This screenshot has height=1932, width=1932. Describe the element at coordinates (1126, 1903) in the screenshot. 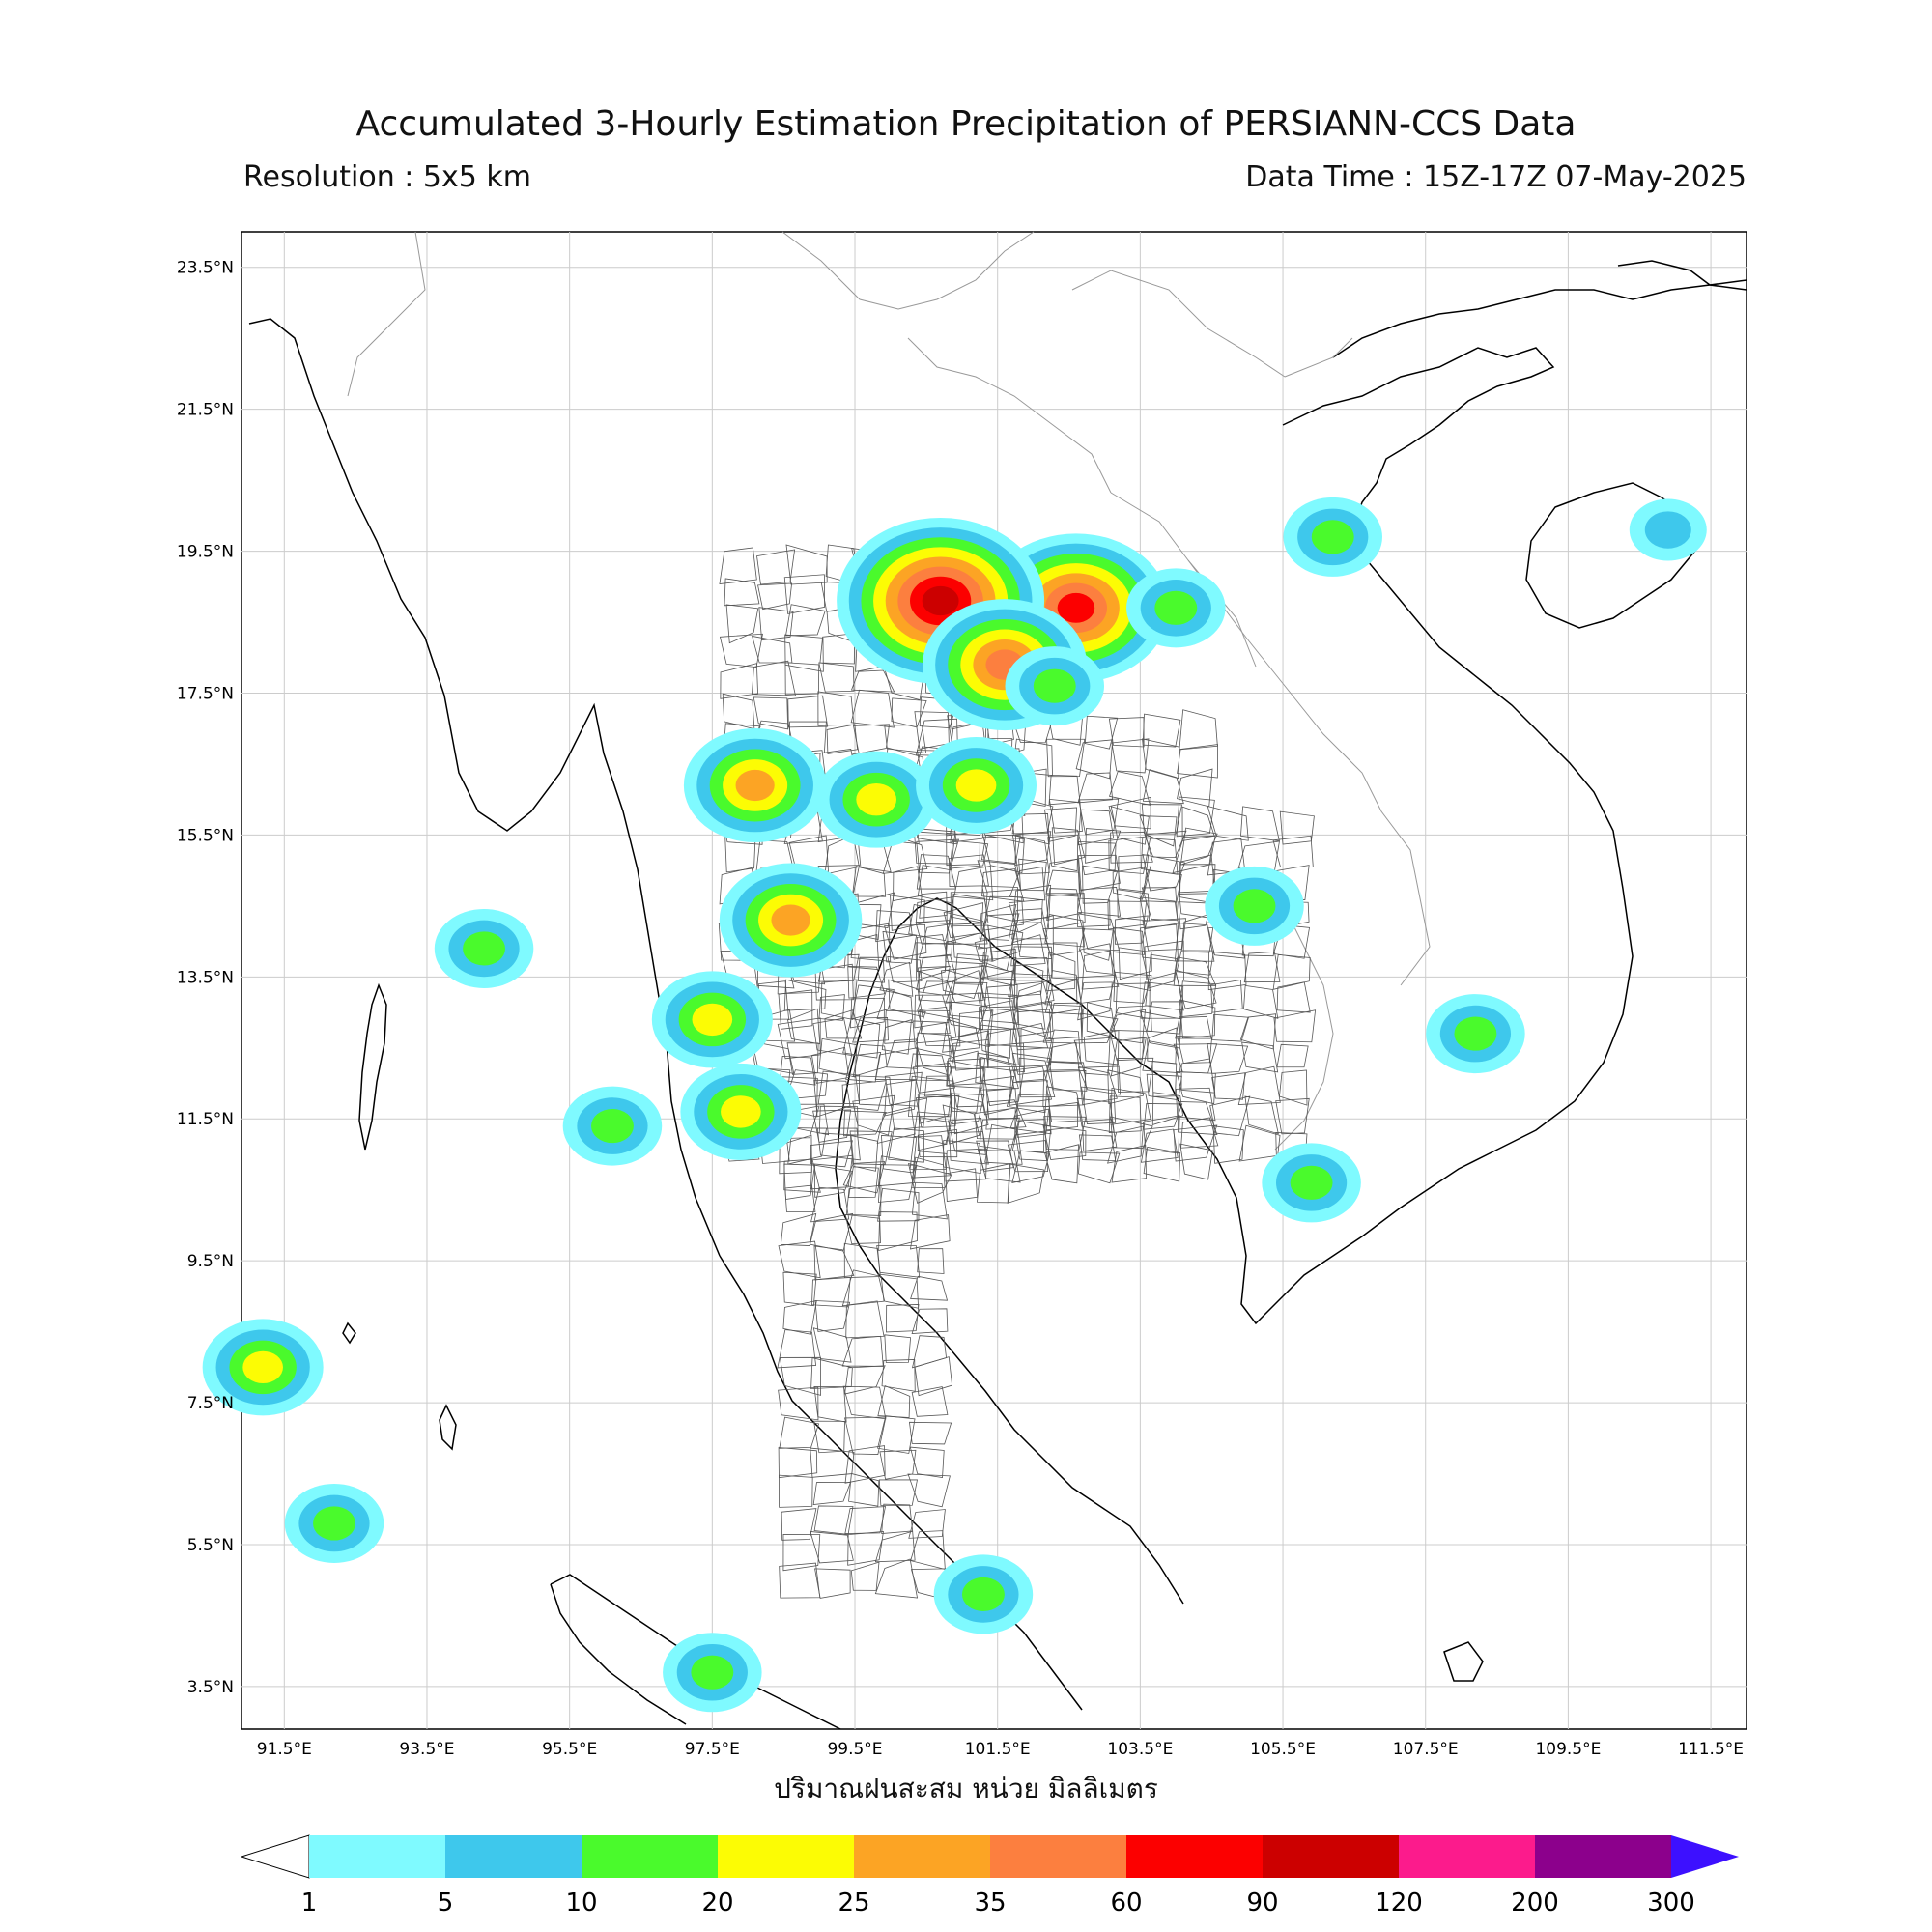

I see `colorbar-tick-label: 60` at that location.